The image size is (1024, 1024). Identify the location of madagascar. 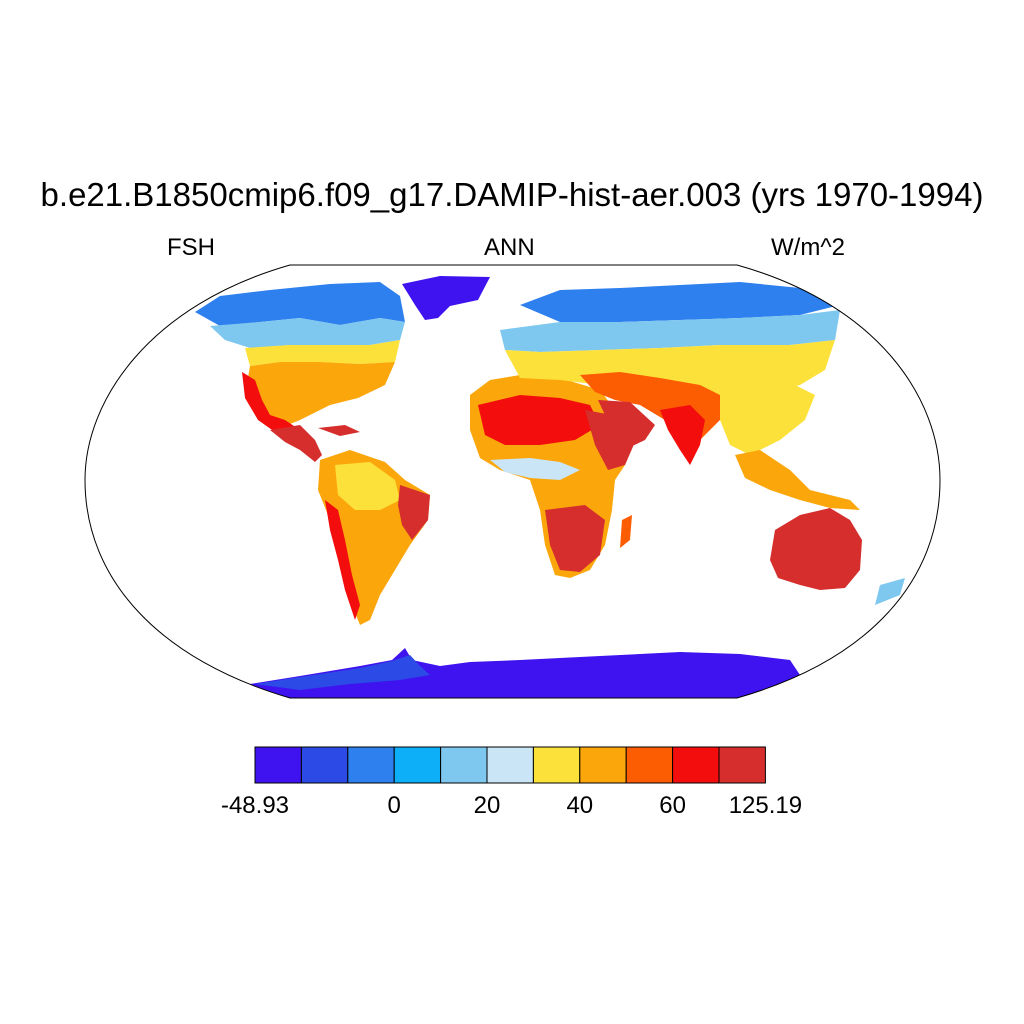
(626, 531).